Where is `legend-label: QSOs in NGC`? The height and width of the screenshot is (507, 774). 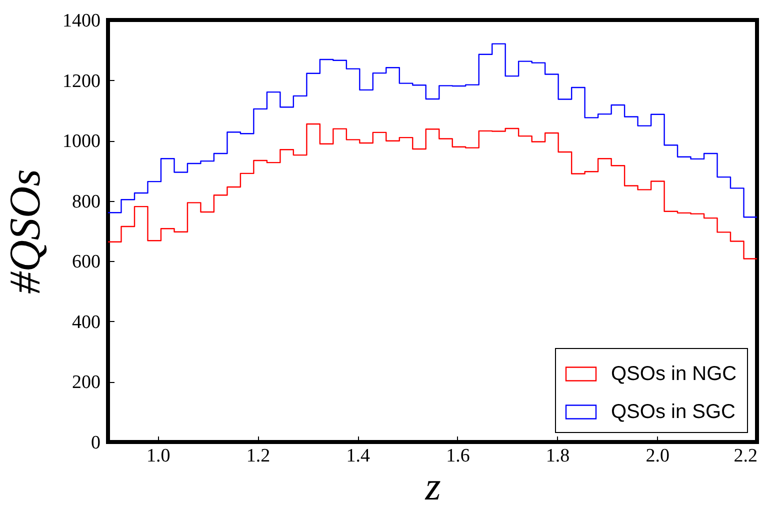 legend-label: QSOs in NGC is located at coordinates (674, 374).